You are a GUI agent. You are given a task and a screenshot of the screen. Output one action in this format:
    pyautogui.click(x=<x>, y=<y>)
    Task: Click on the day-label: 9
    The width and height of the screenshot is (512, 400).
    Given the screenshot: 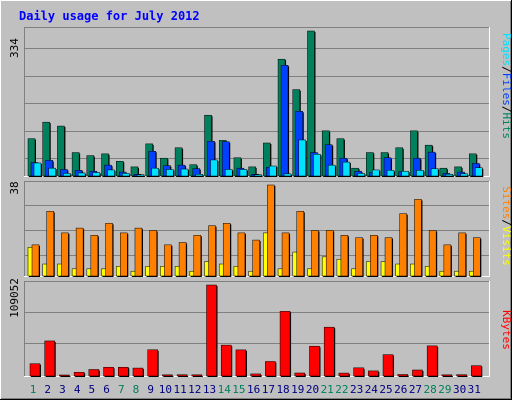 What is the action you would take?
    pyautogui.click(x=150, y=389)
    